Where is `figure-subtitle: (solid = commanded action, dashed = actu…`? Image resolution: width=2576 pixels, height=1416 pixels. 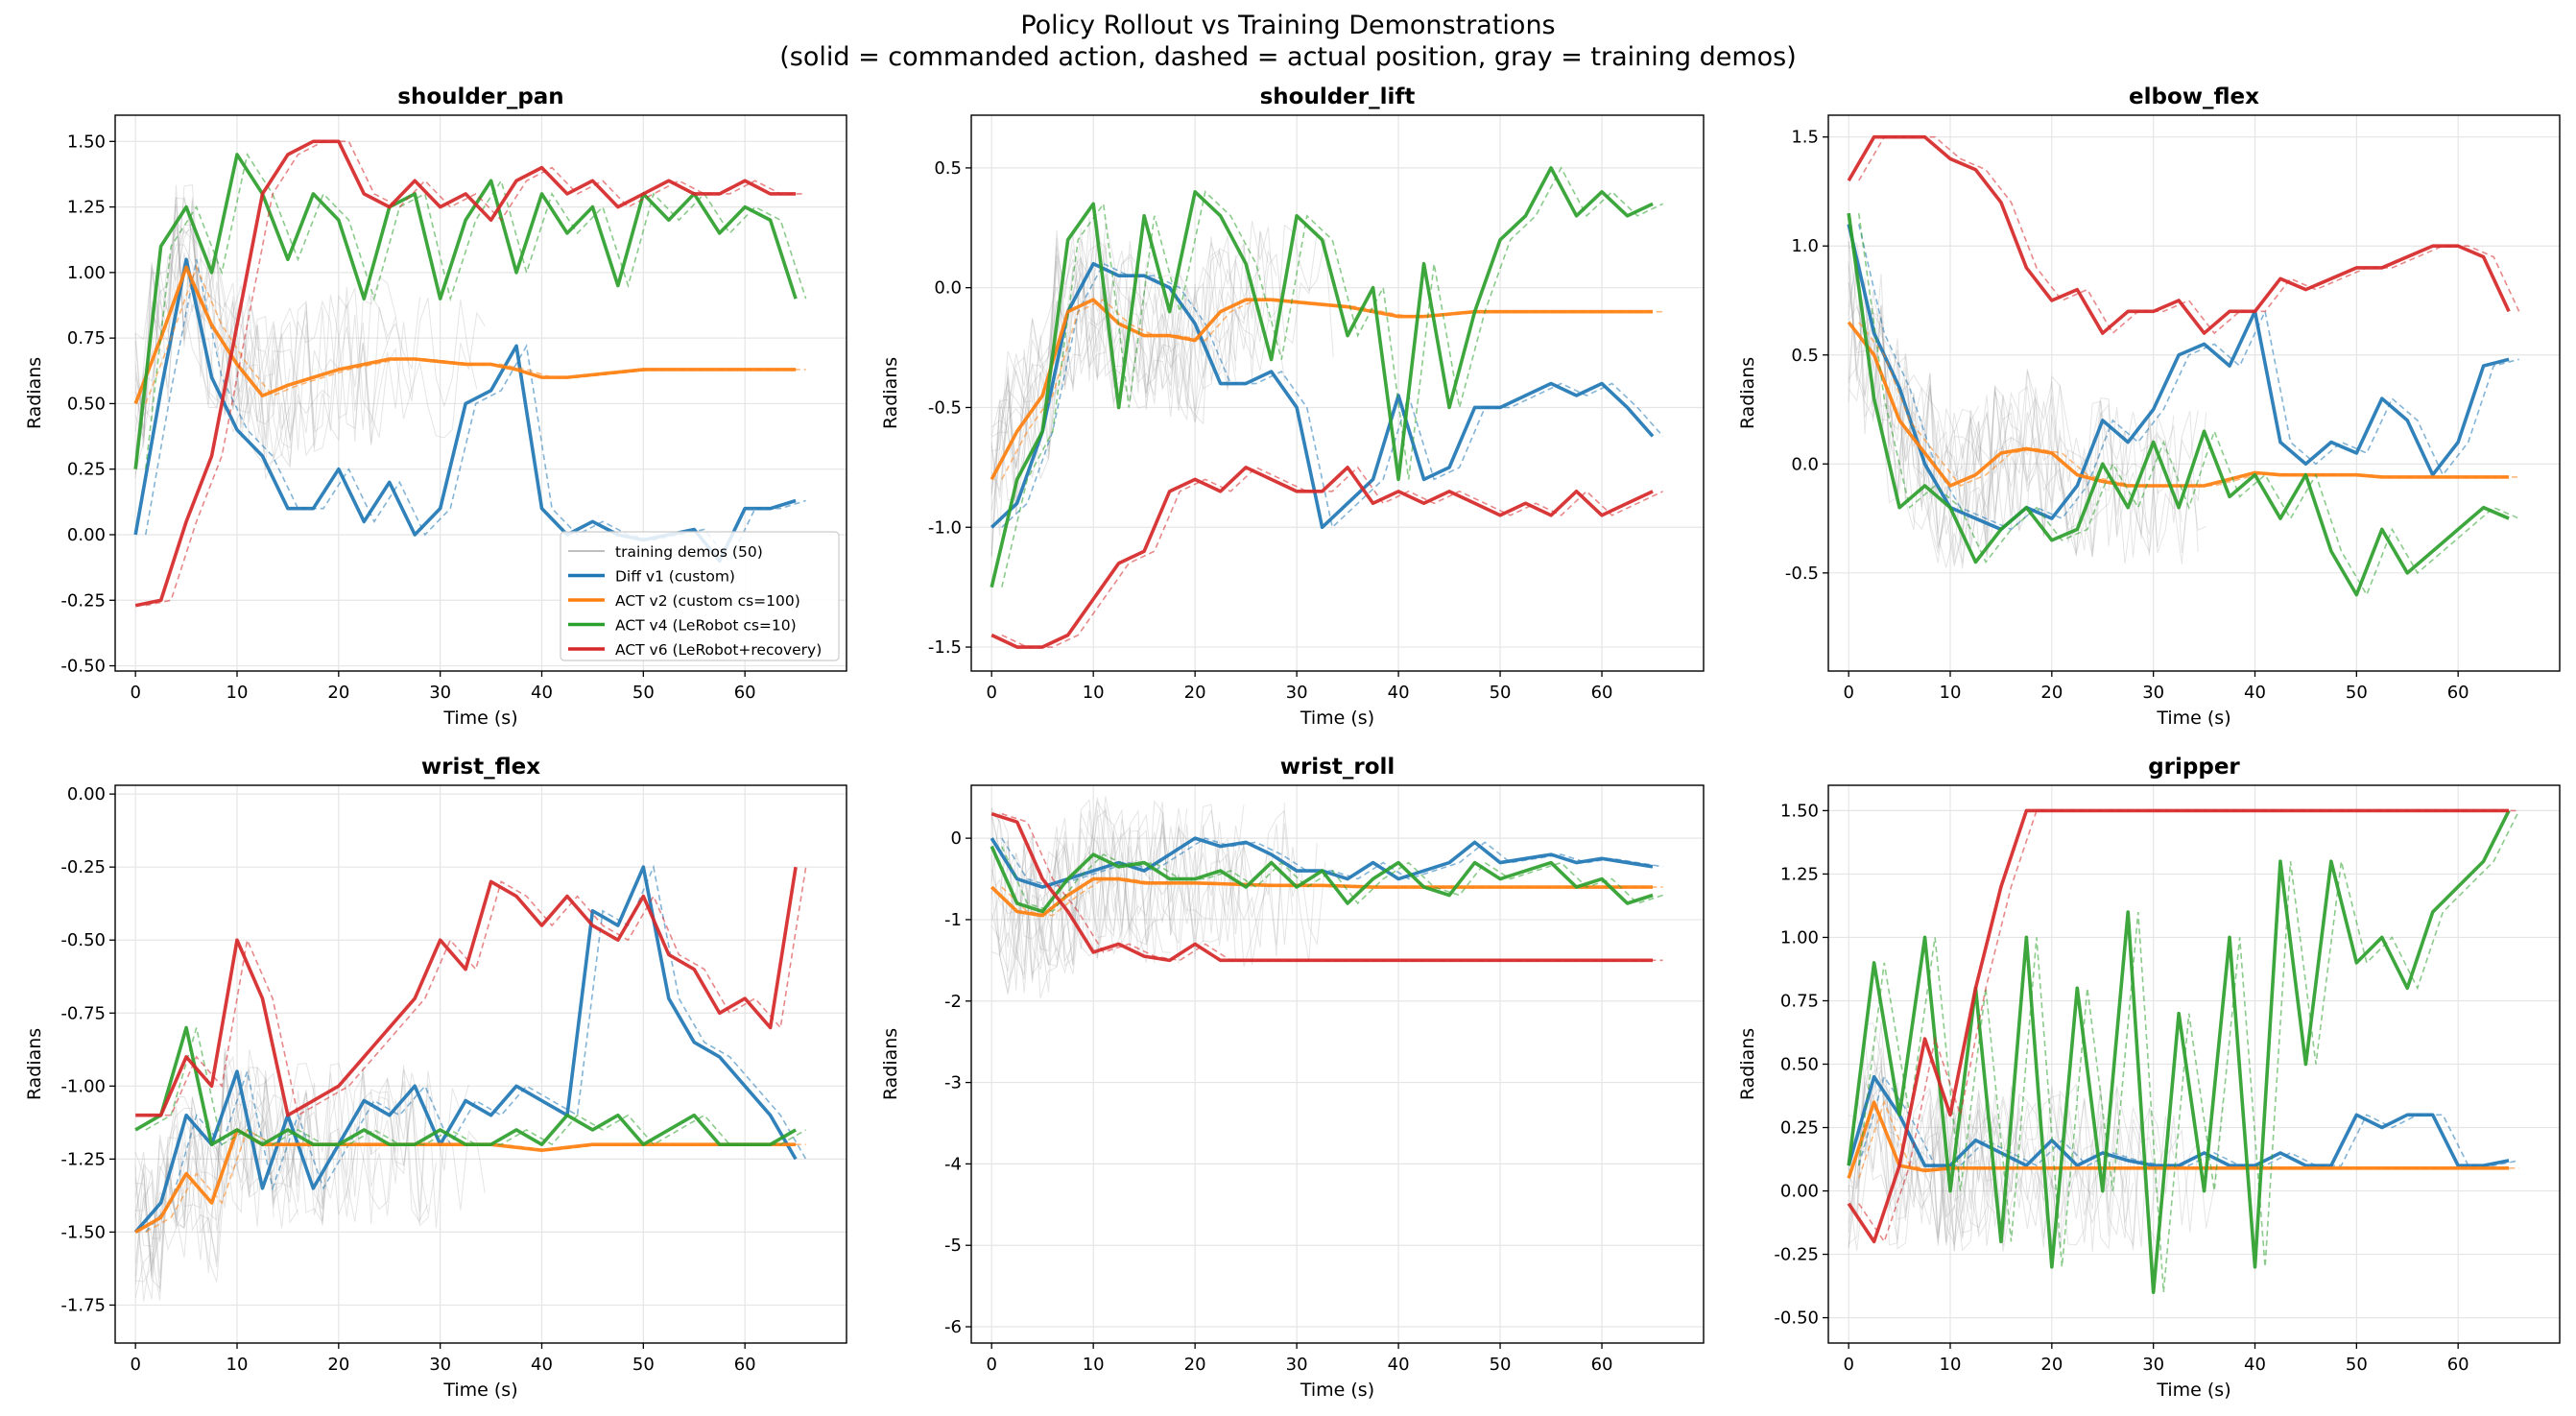 figure-subtitle: (solid = commanded action, dashed = actu… is located at coordinates (1288, 57).